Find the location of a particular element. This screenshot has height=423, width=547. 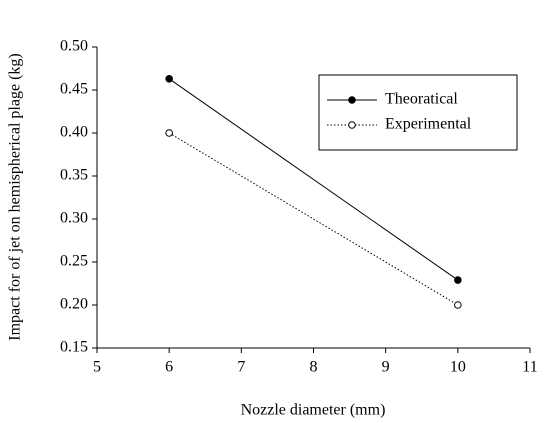

y-tick-label: 0.50 is located at coordinates (74, 46).